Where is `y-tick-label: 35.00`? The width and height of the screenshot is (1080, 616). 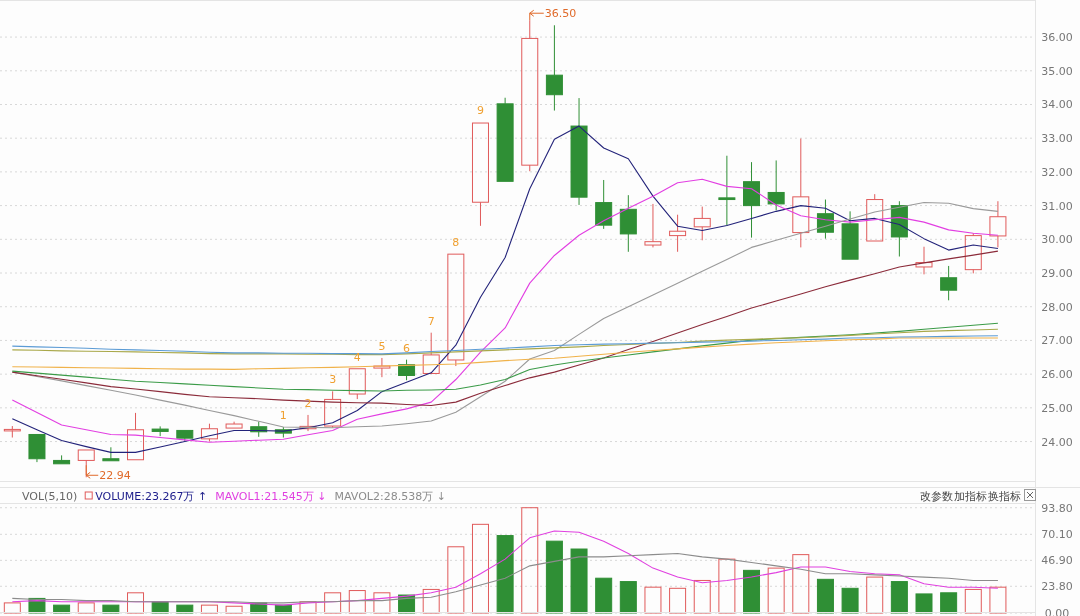 y-tick-label: 35.00 is located at coordinates (1057, 71).